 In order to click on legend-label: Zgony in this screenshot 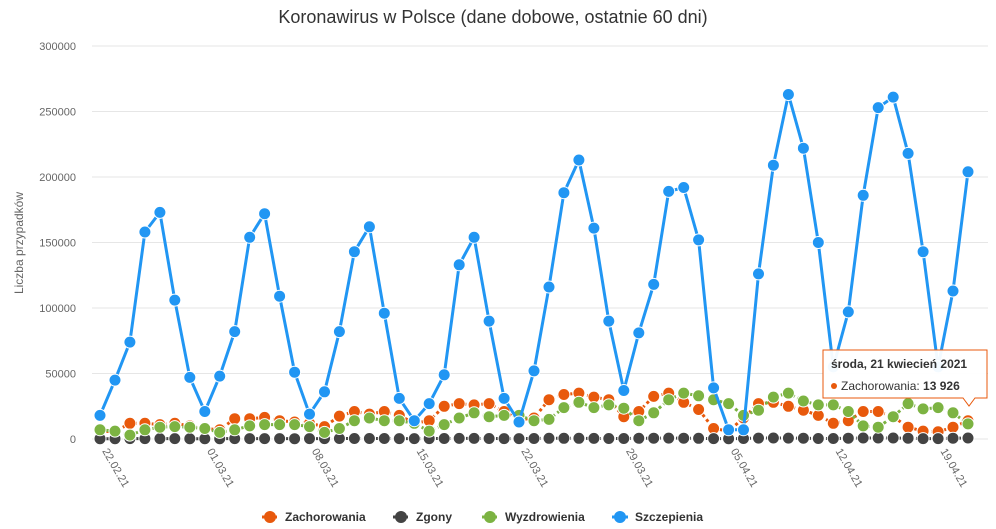, I will do `click(434, 517)`.